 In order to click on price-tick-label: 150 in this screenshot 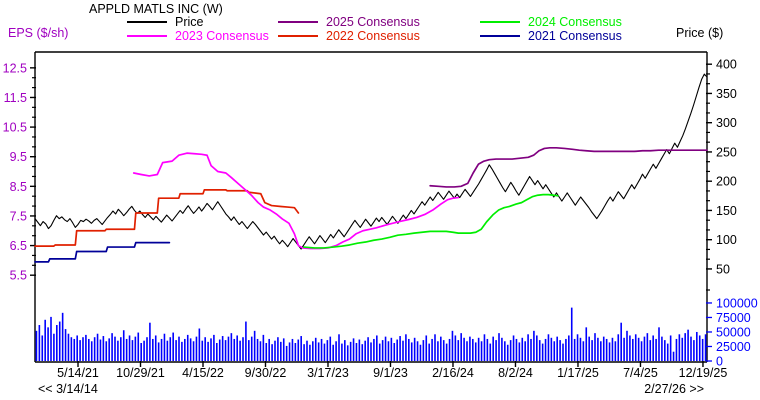, I will do `click(726, 211)`.